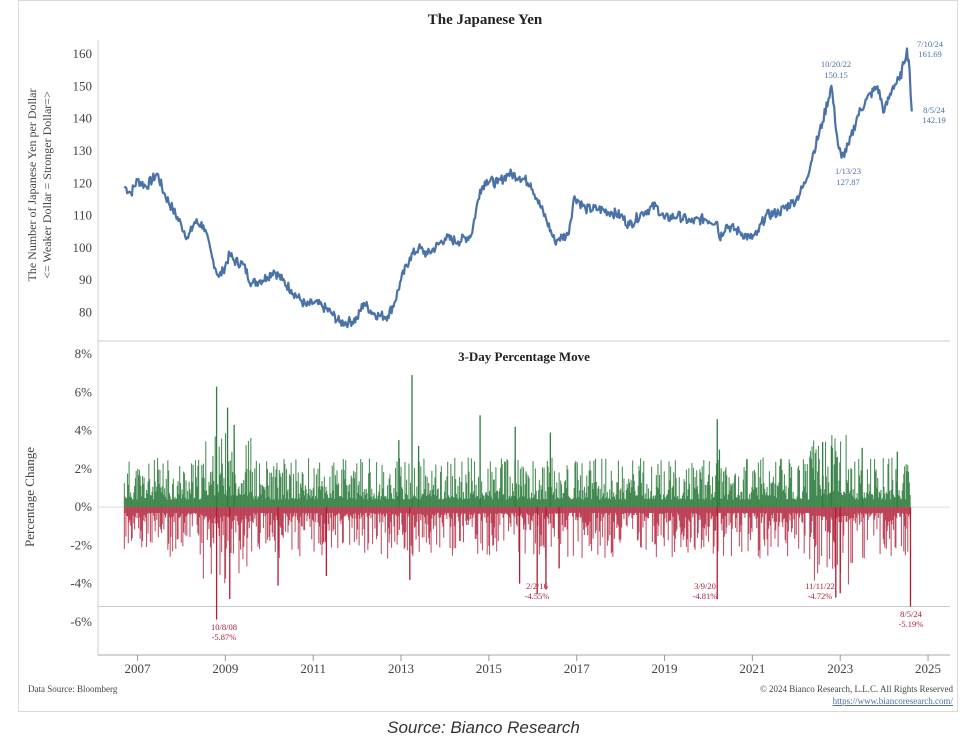 The image size is (967, 746). Describe the element at coordinates (82, 215) in the screenshot. I see `top-y-tick-label: 110` at that location.